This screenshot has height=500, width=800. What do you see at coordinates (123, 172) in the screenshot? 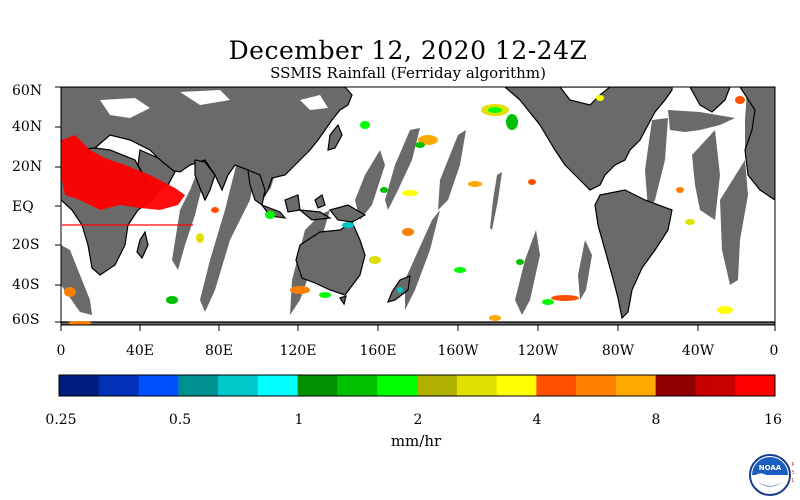
I see `heavy-rain-area-africa` at bounding box center [123, 172].